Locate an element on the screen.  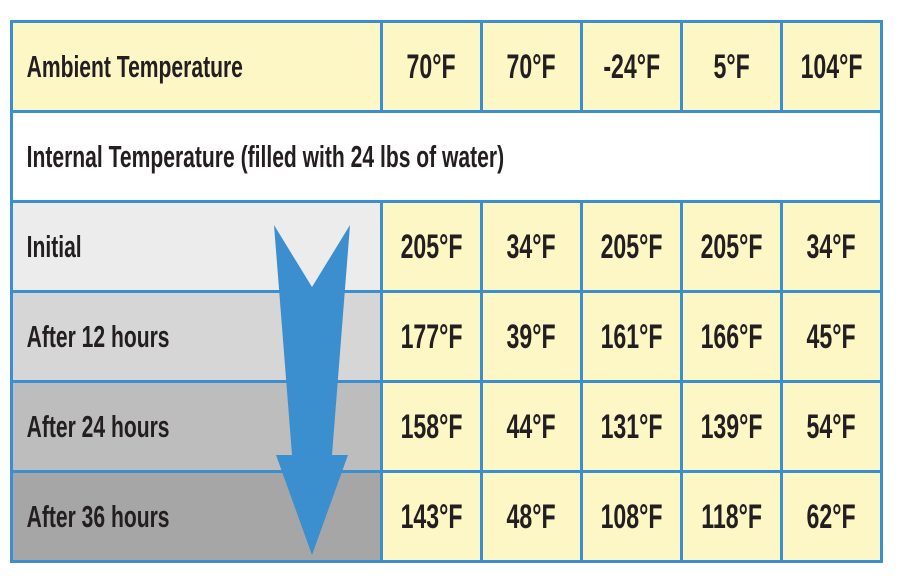
temperature-value: 139°F is located at coordinates (731, 426).